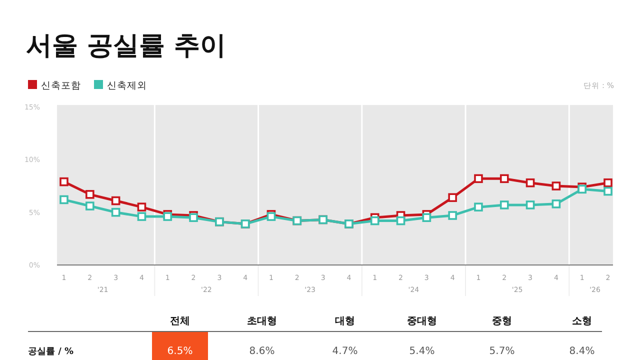 This screenshot has width=640, height=360. Describe the element at coordinates (51, 352) in the screenshot. I see `text: 공실률 / %` at that location.